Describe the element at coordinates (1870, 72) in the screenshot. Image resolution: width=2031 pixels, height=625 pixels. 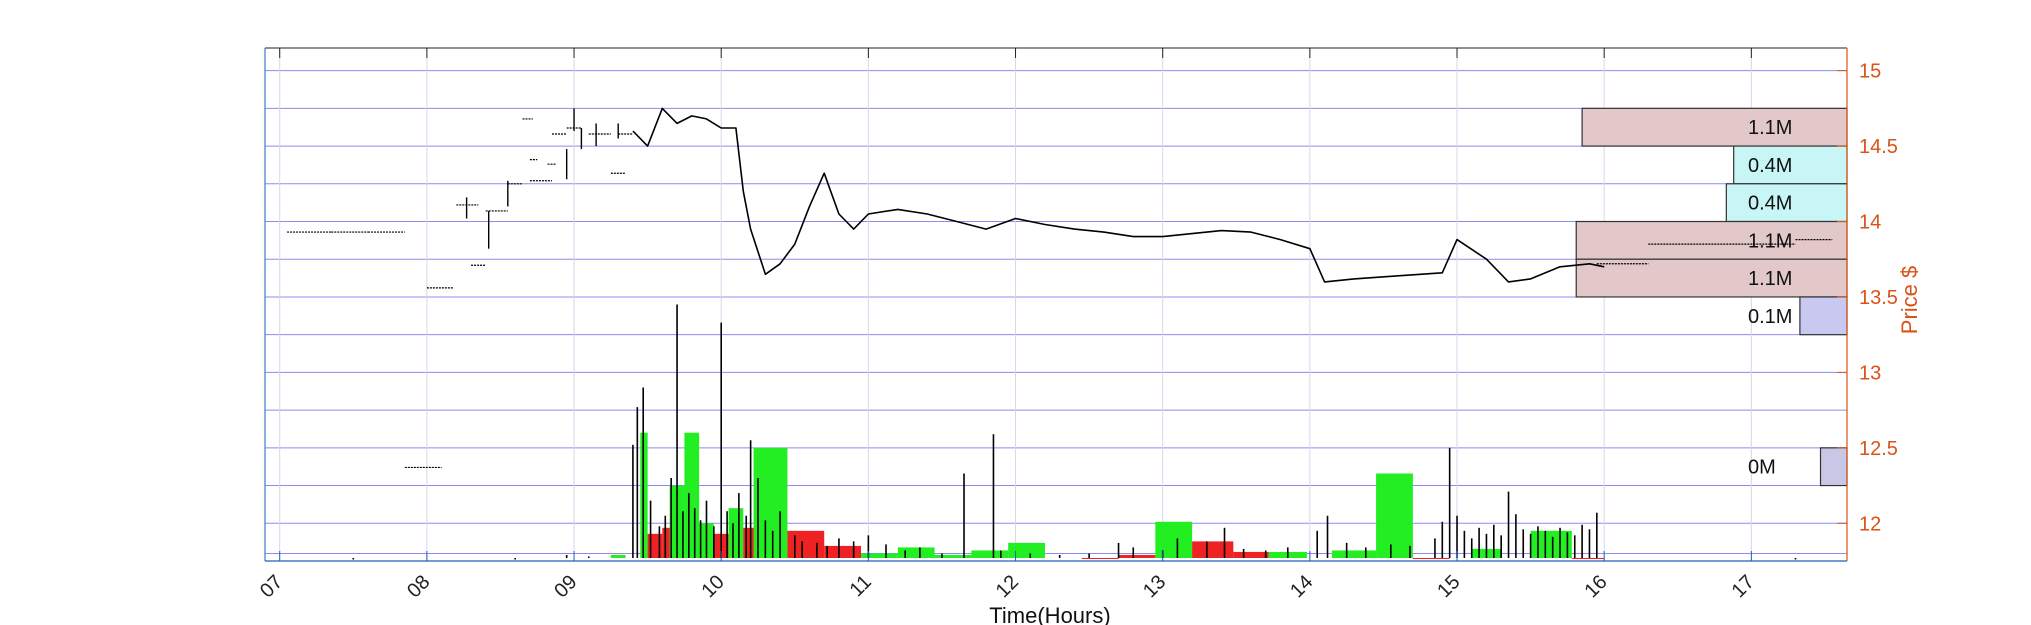
I see `y-tick-label: 15` at that location.